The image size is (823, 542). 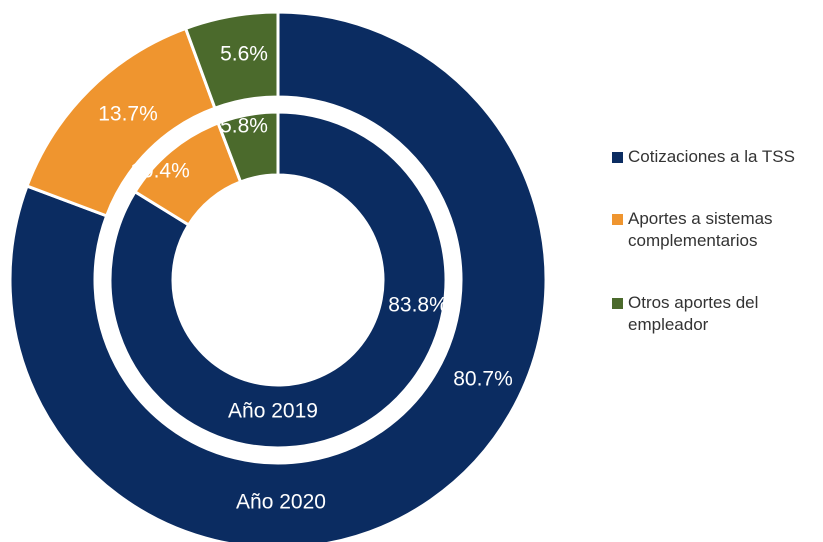 What do you see at coordinates (281, 502) in the screenshot?
I see `ring-label: Año 2020` at bounding box center [281, 502].